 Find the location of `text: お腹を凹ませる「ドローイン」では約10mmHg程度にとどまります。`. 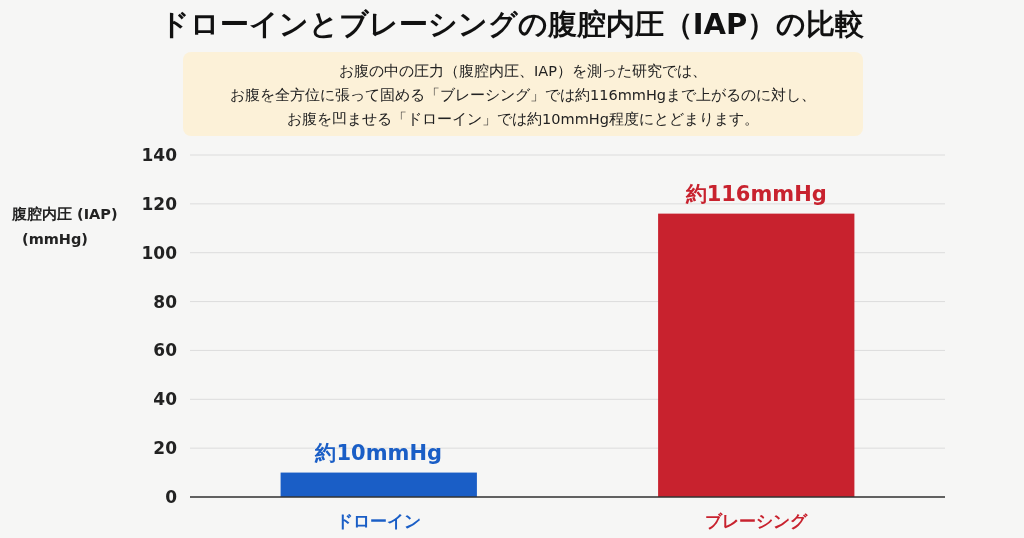

text: お腹を凹ませる「ドローイン」では約10mmHg程度にとどまります。 is located at coordinates (523, 119).